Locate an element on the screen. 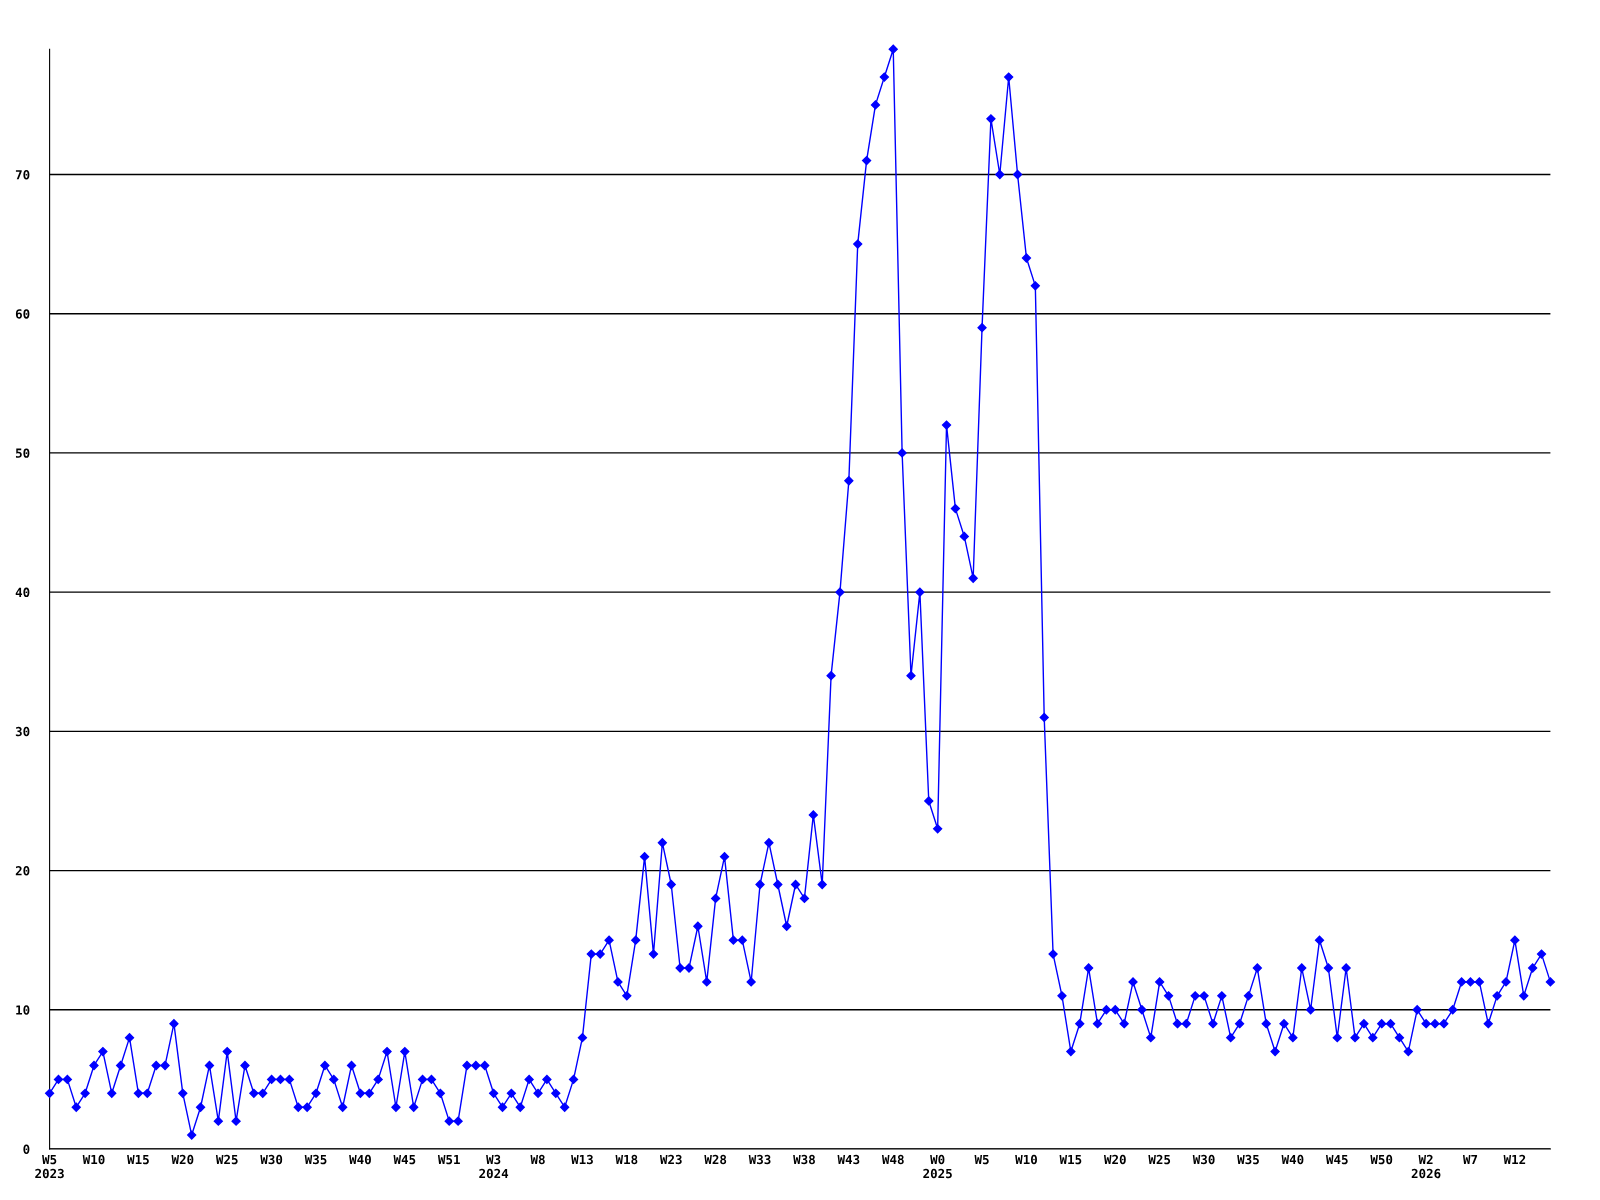 Image resolution: width=1600 pixels, height=1200 pixels. x-tick-label: W5 2023 is located at coordinates (49, 1166).